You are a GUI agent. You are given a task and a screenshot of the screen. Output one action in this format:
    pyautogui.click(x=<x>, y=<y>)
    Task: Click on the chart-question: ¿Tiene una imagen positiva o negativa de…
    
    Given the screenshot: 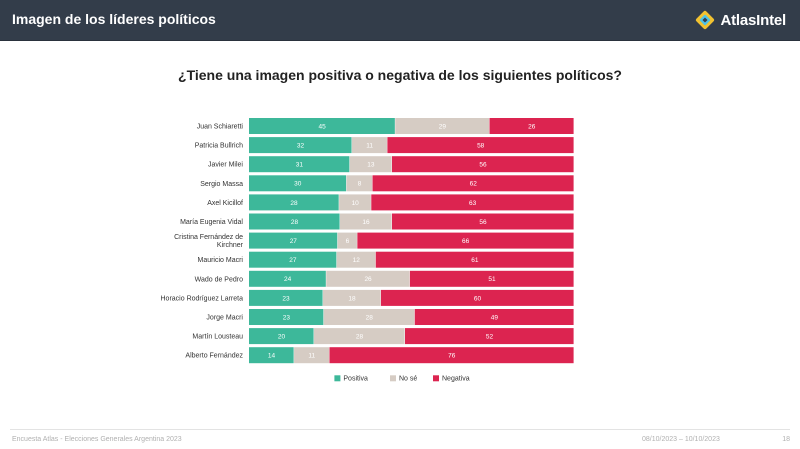 What is the action you would take?
    pyautogui.click(x=400, y=75)
    